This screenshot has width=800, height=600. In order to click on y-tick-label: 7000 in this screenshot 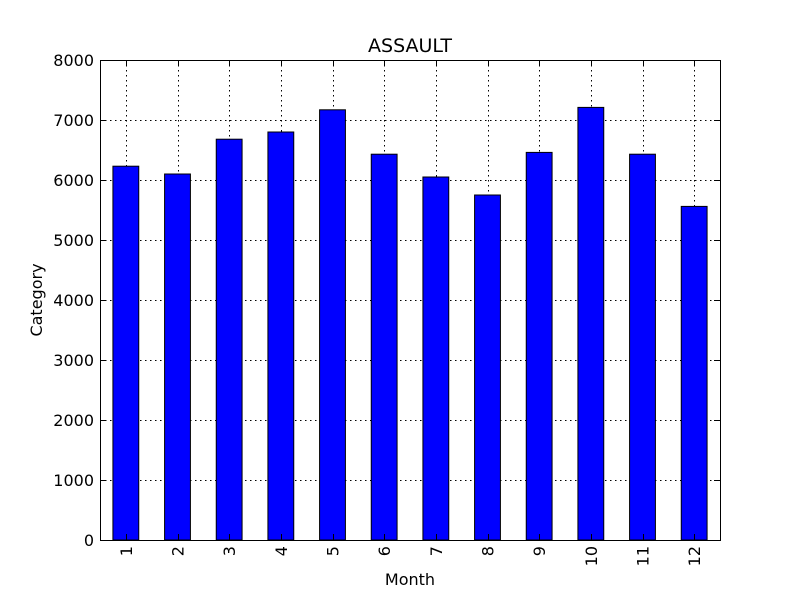, I will do `click(73, 120)`.